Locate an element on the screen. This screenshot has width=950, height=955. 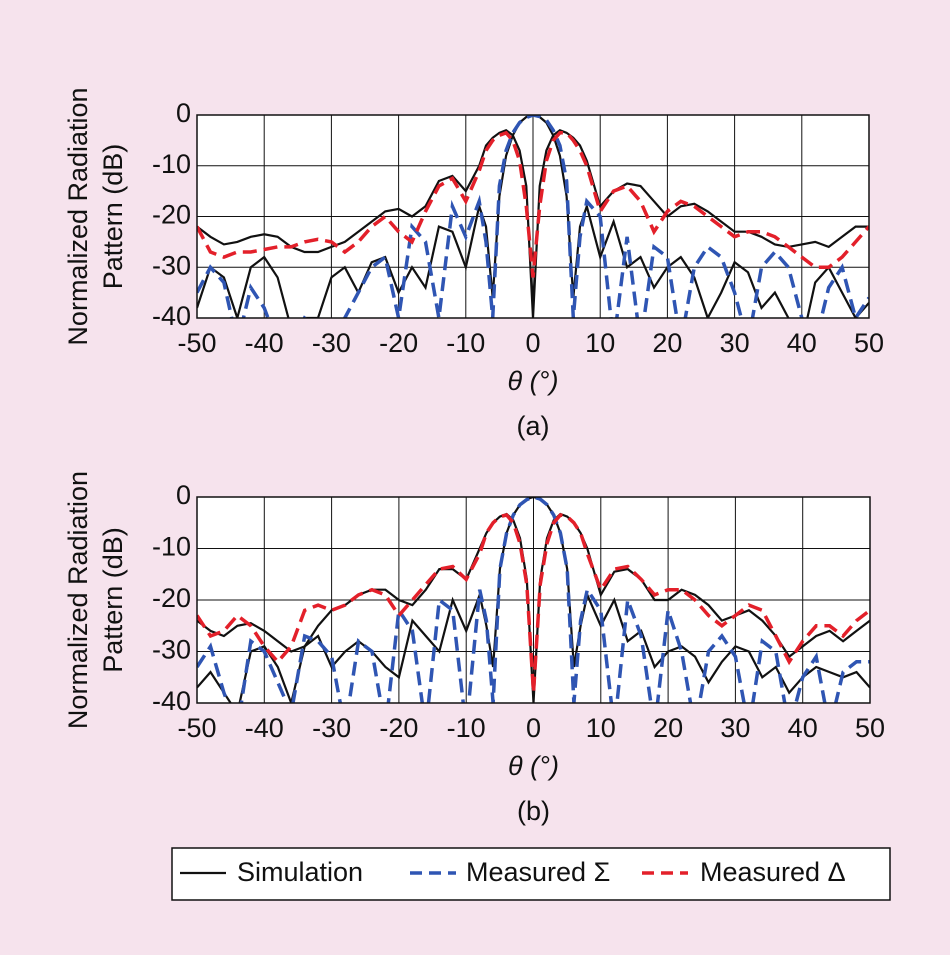
legend-label: Simulation is located at coordinates (300, 872).